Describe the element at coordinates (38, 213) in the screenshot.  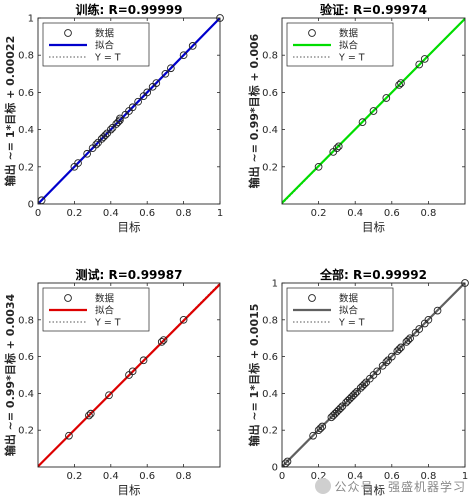
I see `x-tick-label: 0` at that location.